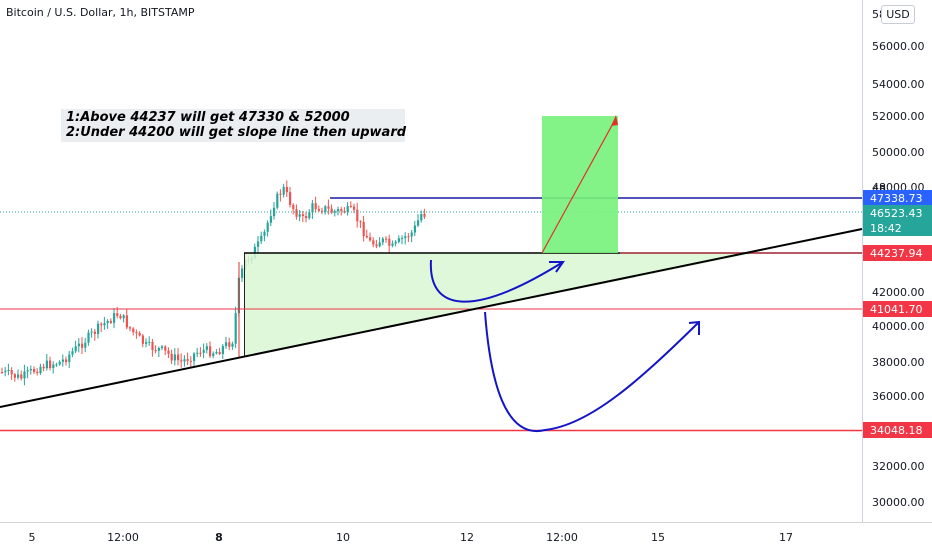 This screenshot has height=550, width=932. Describe the element at coordinates (411, 537) in the screenshot. I see `time-axis-ticks: 5 12:00 8 10 12 12:00 15 17` at that location.